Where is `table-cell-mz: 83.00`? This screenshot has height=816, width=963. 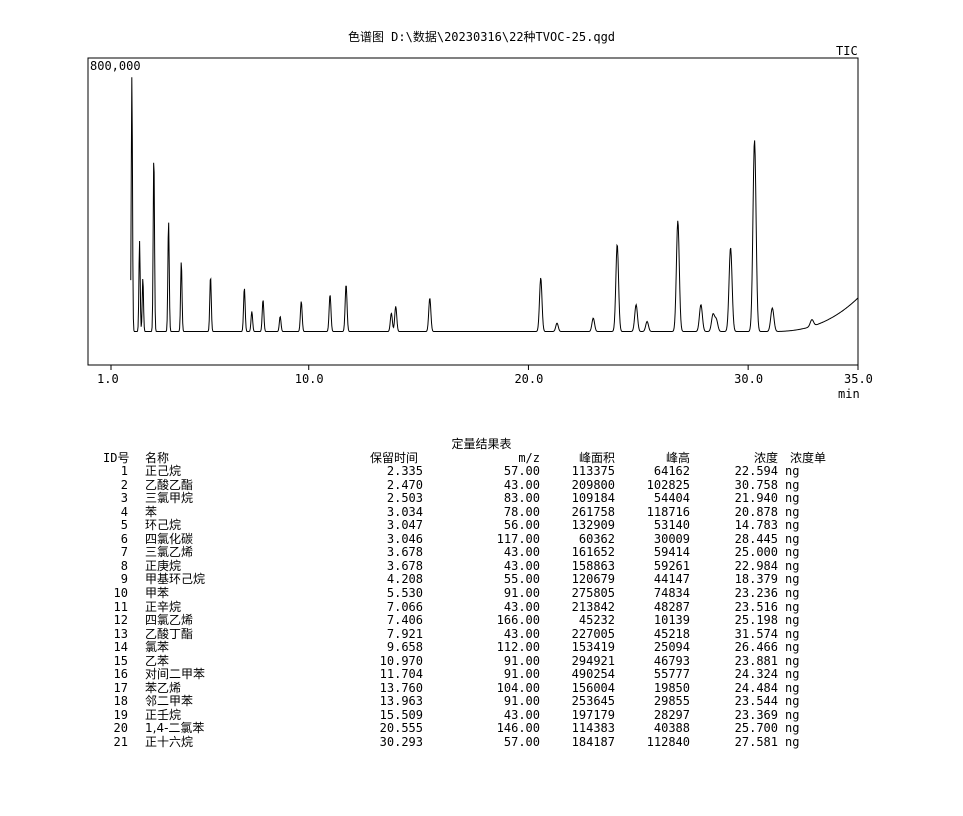 table-cell-mz: 83.00 is located at coordinates (521, 498).